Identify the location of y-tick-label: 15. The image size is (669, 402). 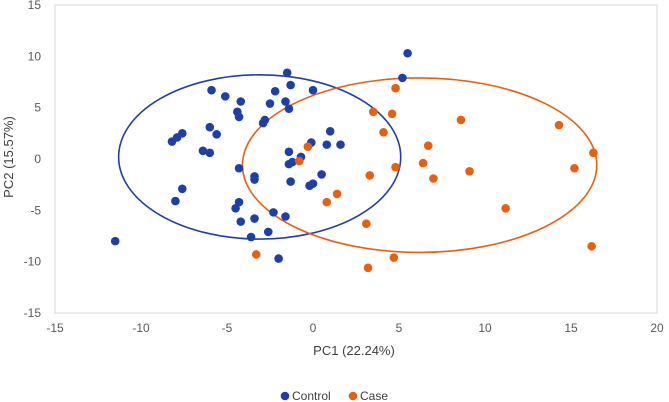
(35, 6).